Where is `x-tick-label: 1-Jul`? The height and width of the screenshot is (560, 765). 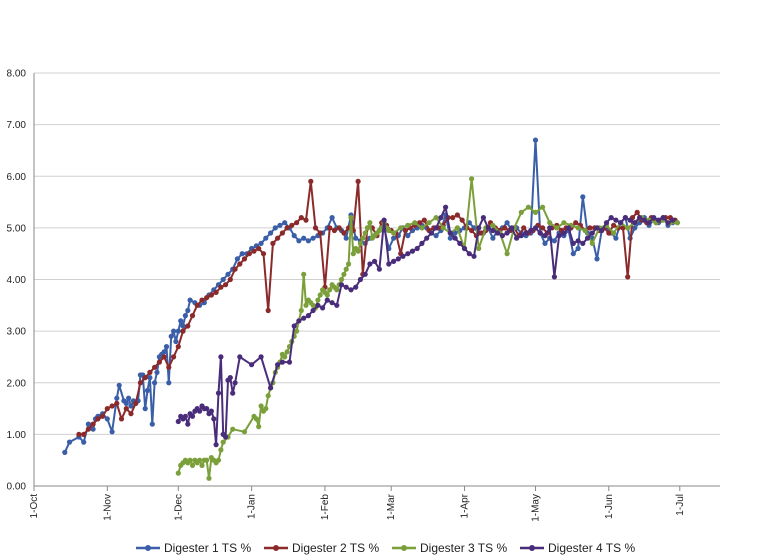 x-tick-label: 1-Jul is located at coordinates (680, 505).